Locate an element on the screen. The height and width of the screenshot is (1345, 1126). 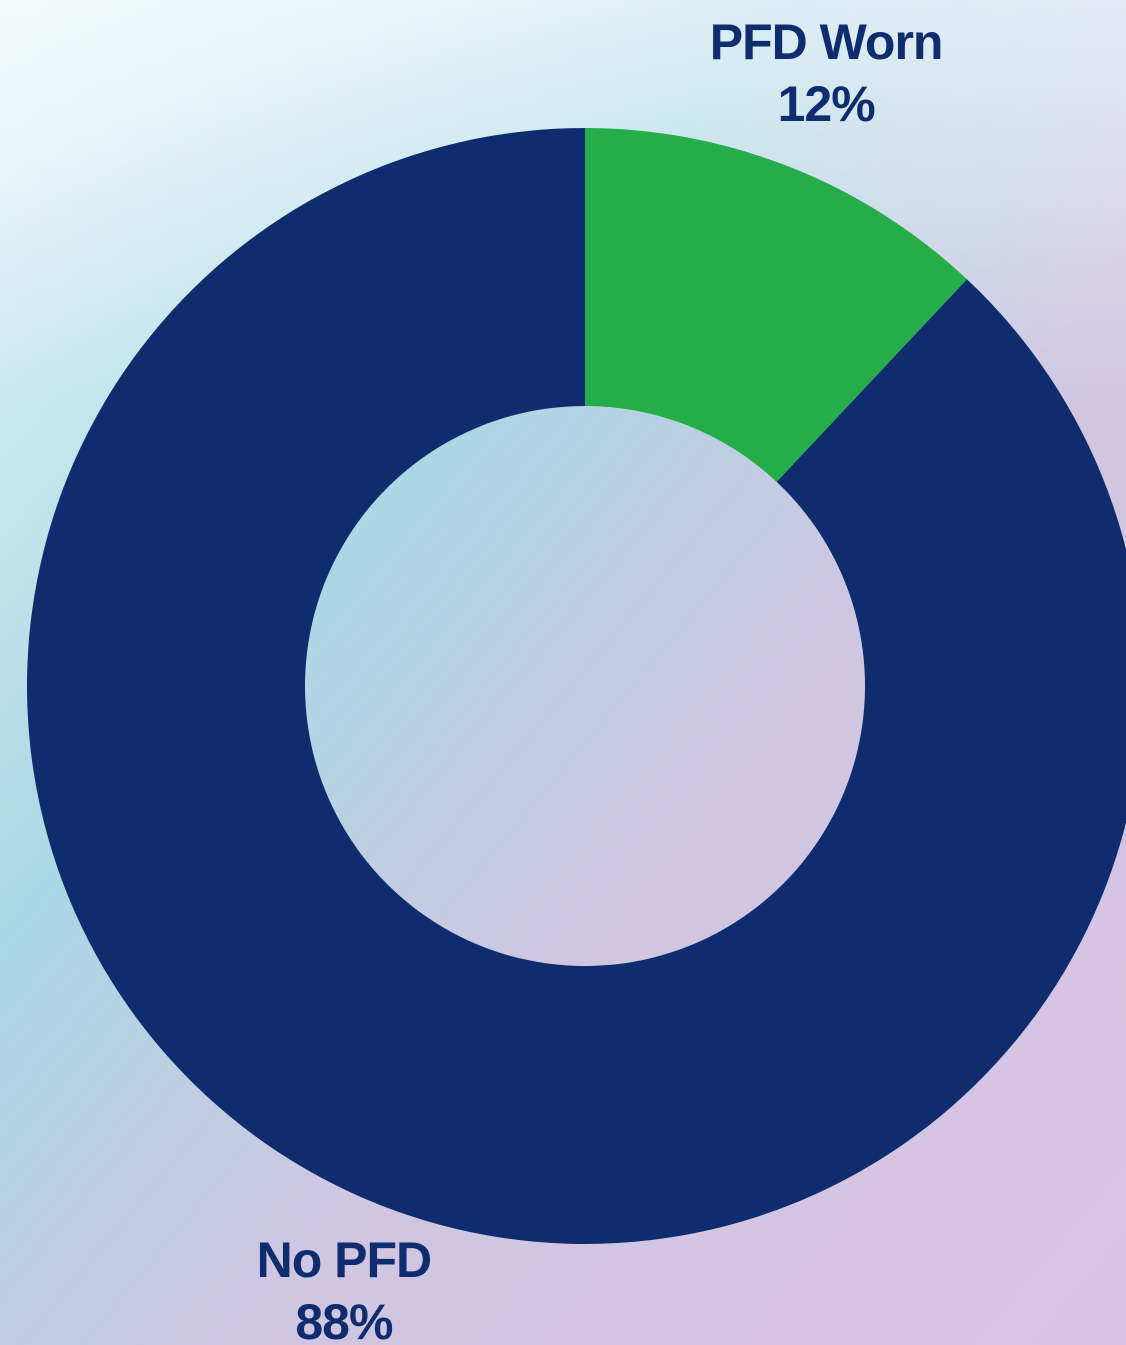
donut-slice is located at coordinates (776, 305).